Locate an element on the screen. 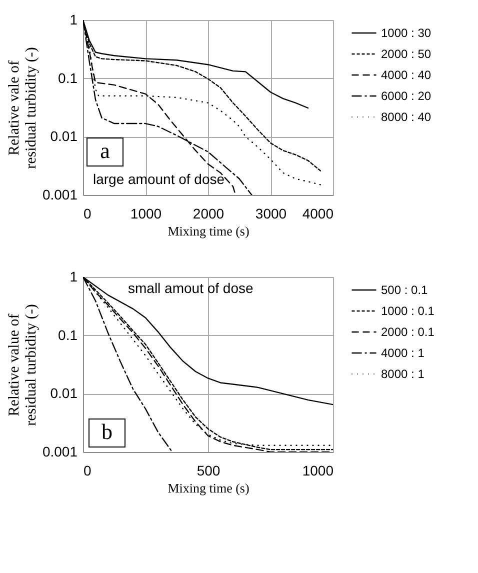 This screenshot has width=478, height=573. legend-label: 8000 : 1 is located at coordinates (403, 374).